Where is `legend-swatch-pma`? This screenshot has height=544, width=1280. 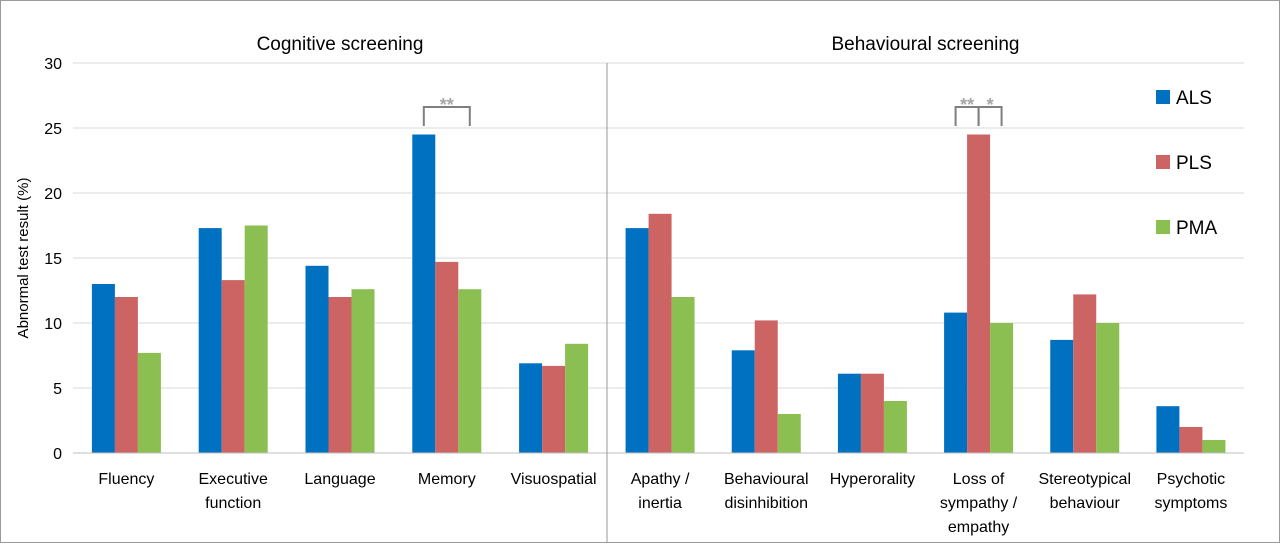
legend-swatch-pma is located at coordinates (1163, 227).